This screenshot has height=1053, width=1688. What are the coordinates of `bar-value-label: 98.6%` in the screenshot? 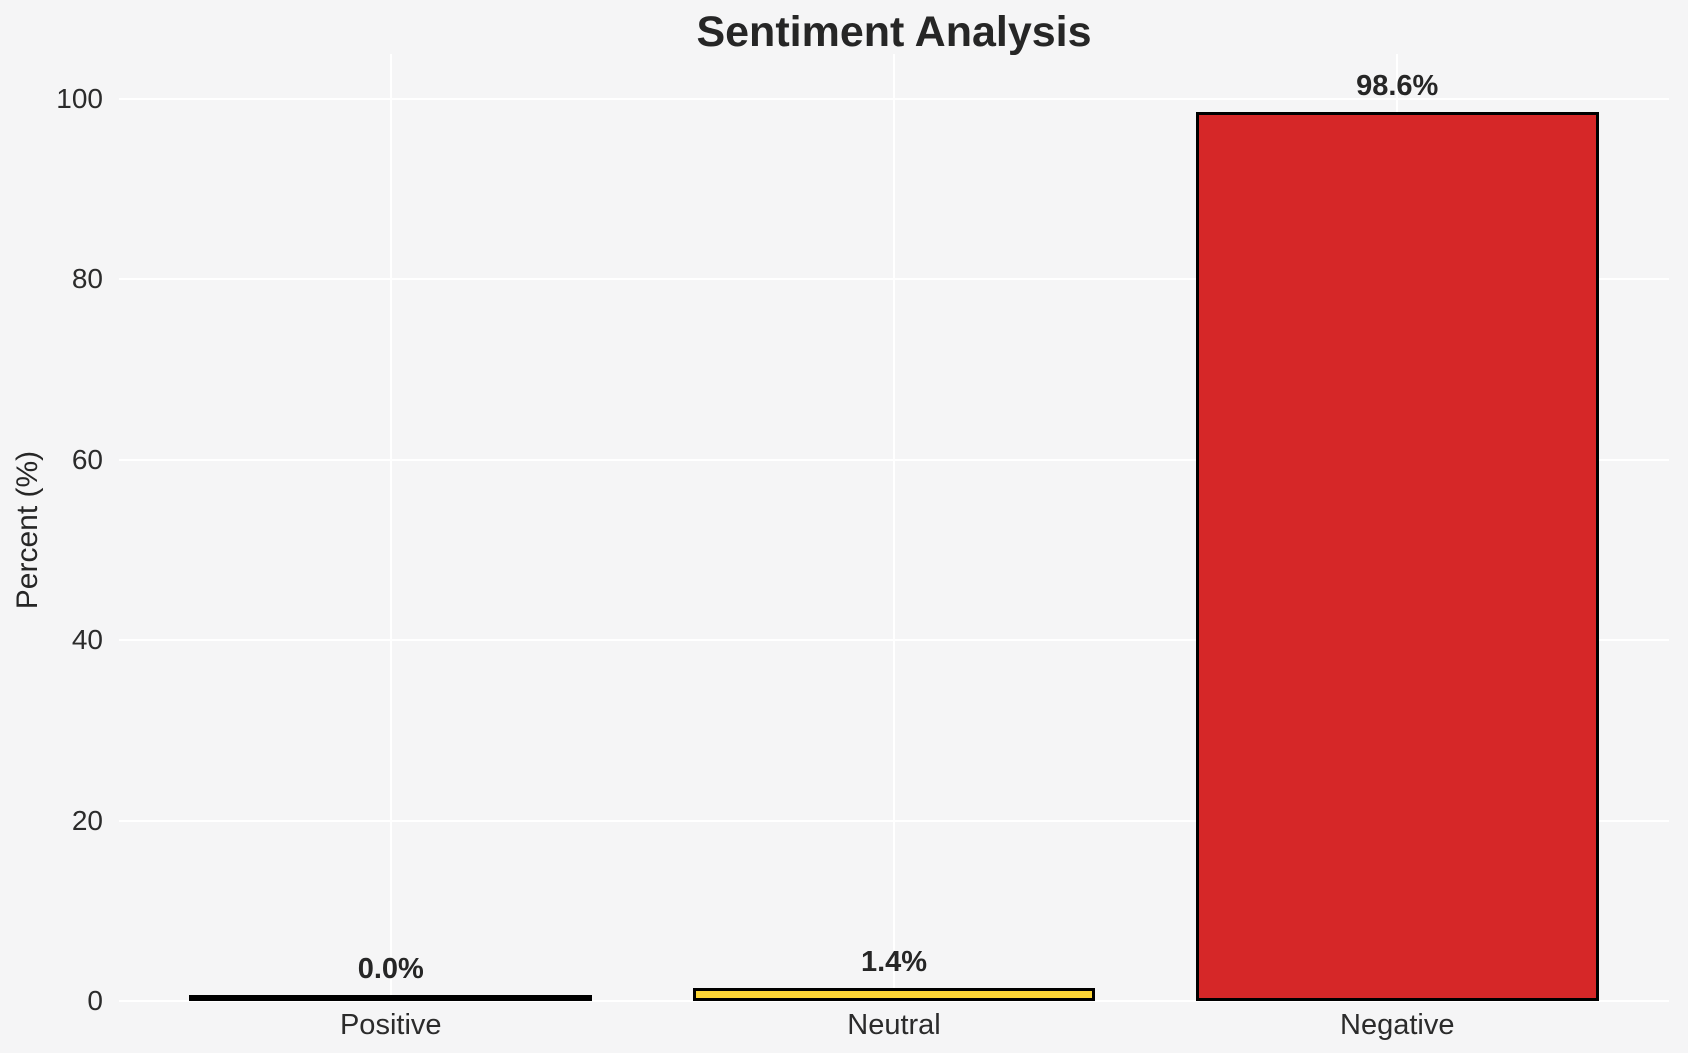 It's located at (1397, 85).